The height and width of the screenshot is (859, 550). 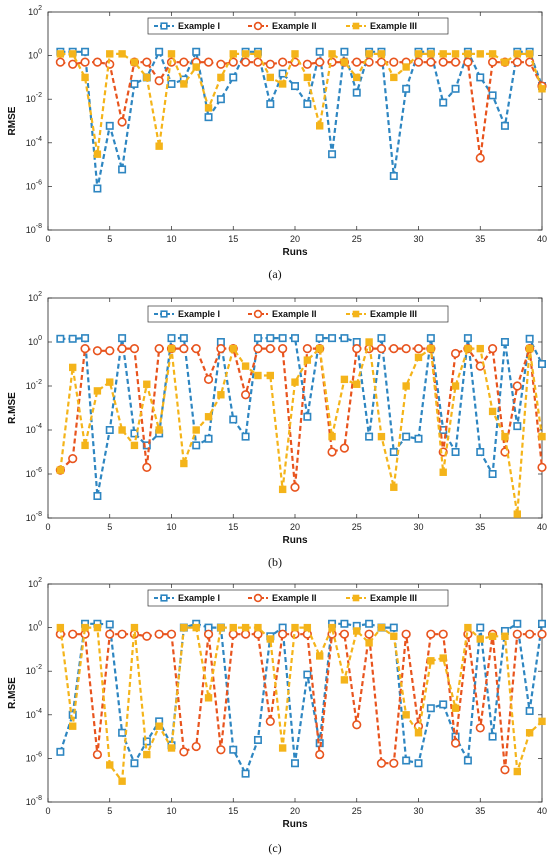 I want to click on legend: Example I Example II Example III, so click(x=298, y=26).